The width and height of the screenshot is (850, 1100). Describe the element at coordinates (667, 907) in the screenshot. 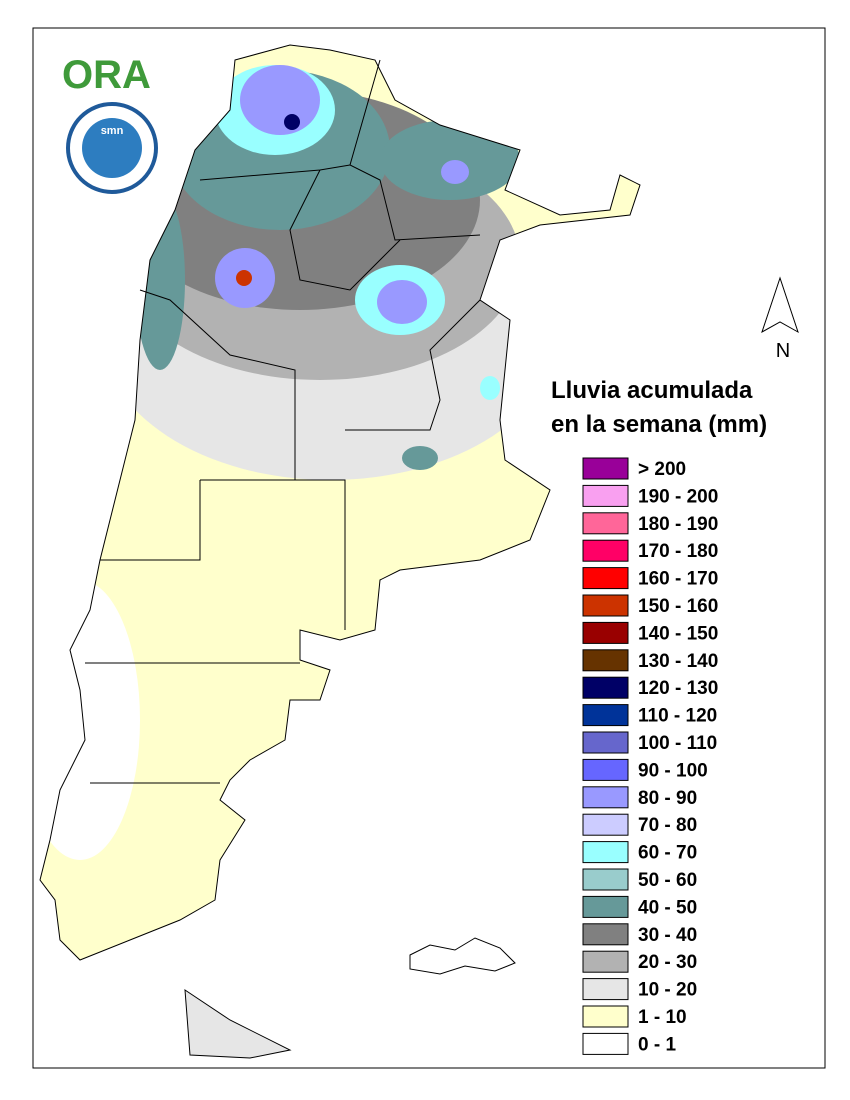

I see `legend-label: 40 - 50` at that location.